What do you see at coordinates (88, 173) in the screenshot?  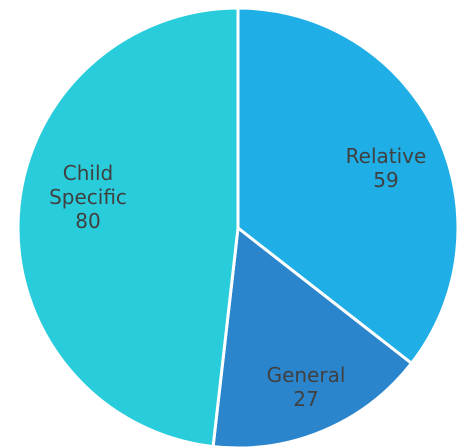 I see `slice-category: Child` at bounding box center [88, 173].